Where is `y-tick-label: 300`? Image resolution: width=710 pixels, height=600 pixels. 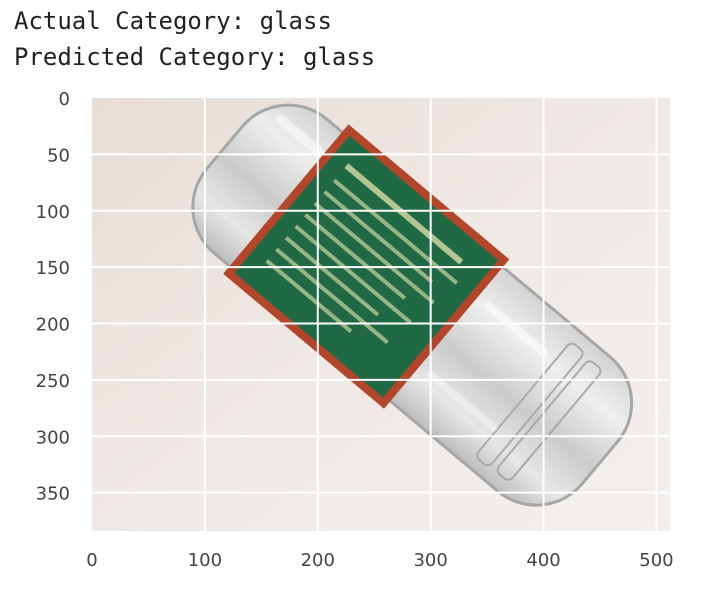 y-tick-label: 300 is located at coordinates (53, 437).